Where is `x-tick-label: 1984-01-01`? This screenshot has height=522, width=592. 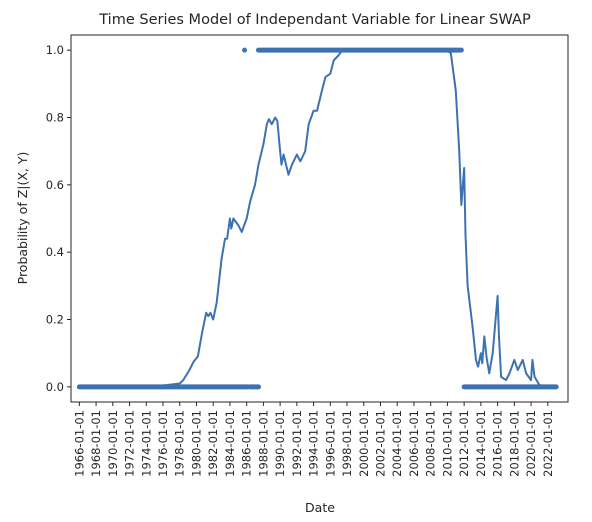
x-tick-label: 1984-01-01 is located at coordinates (230, 443).